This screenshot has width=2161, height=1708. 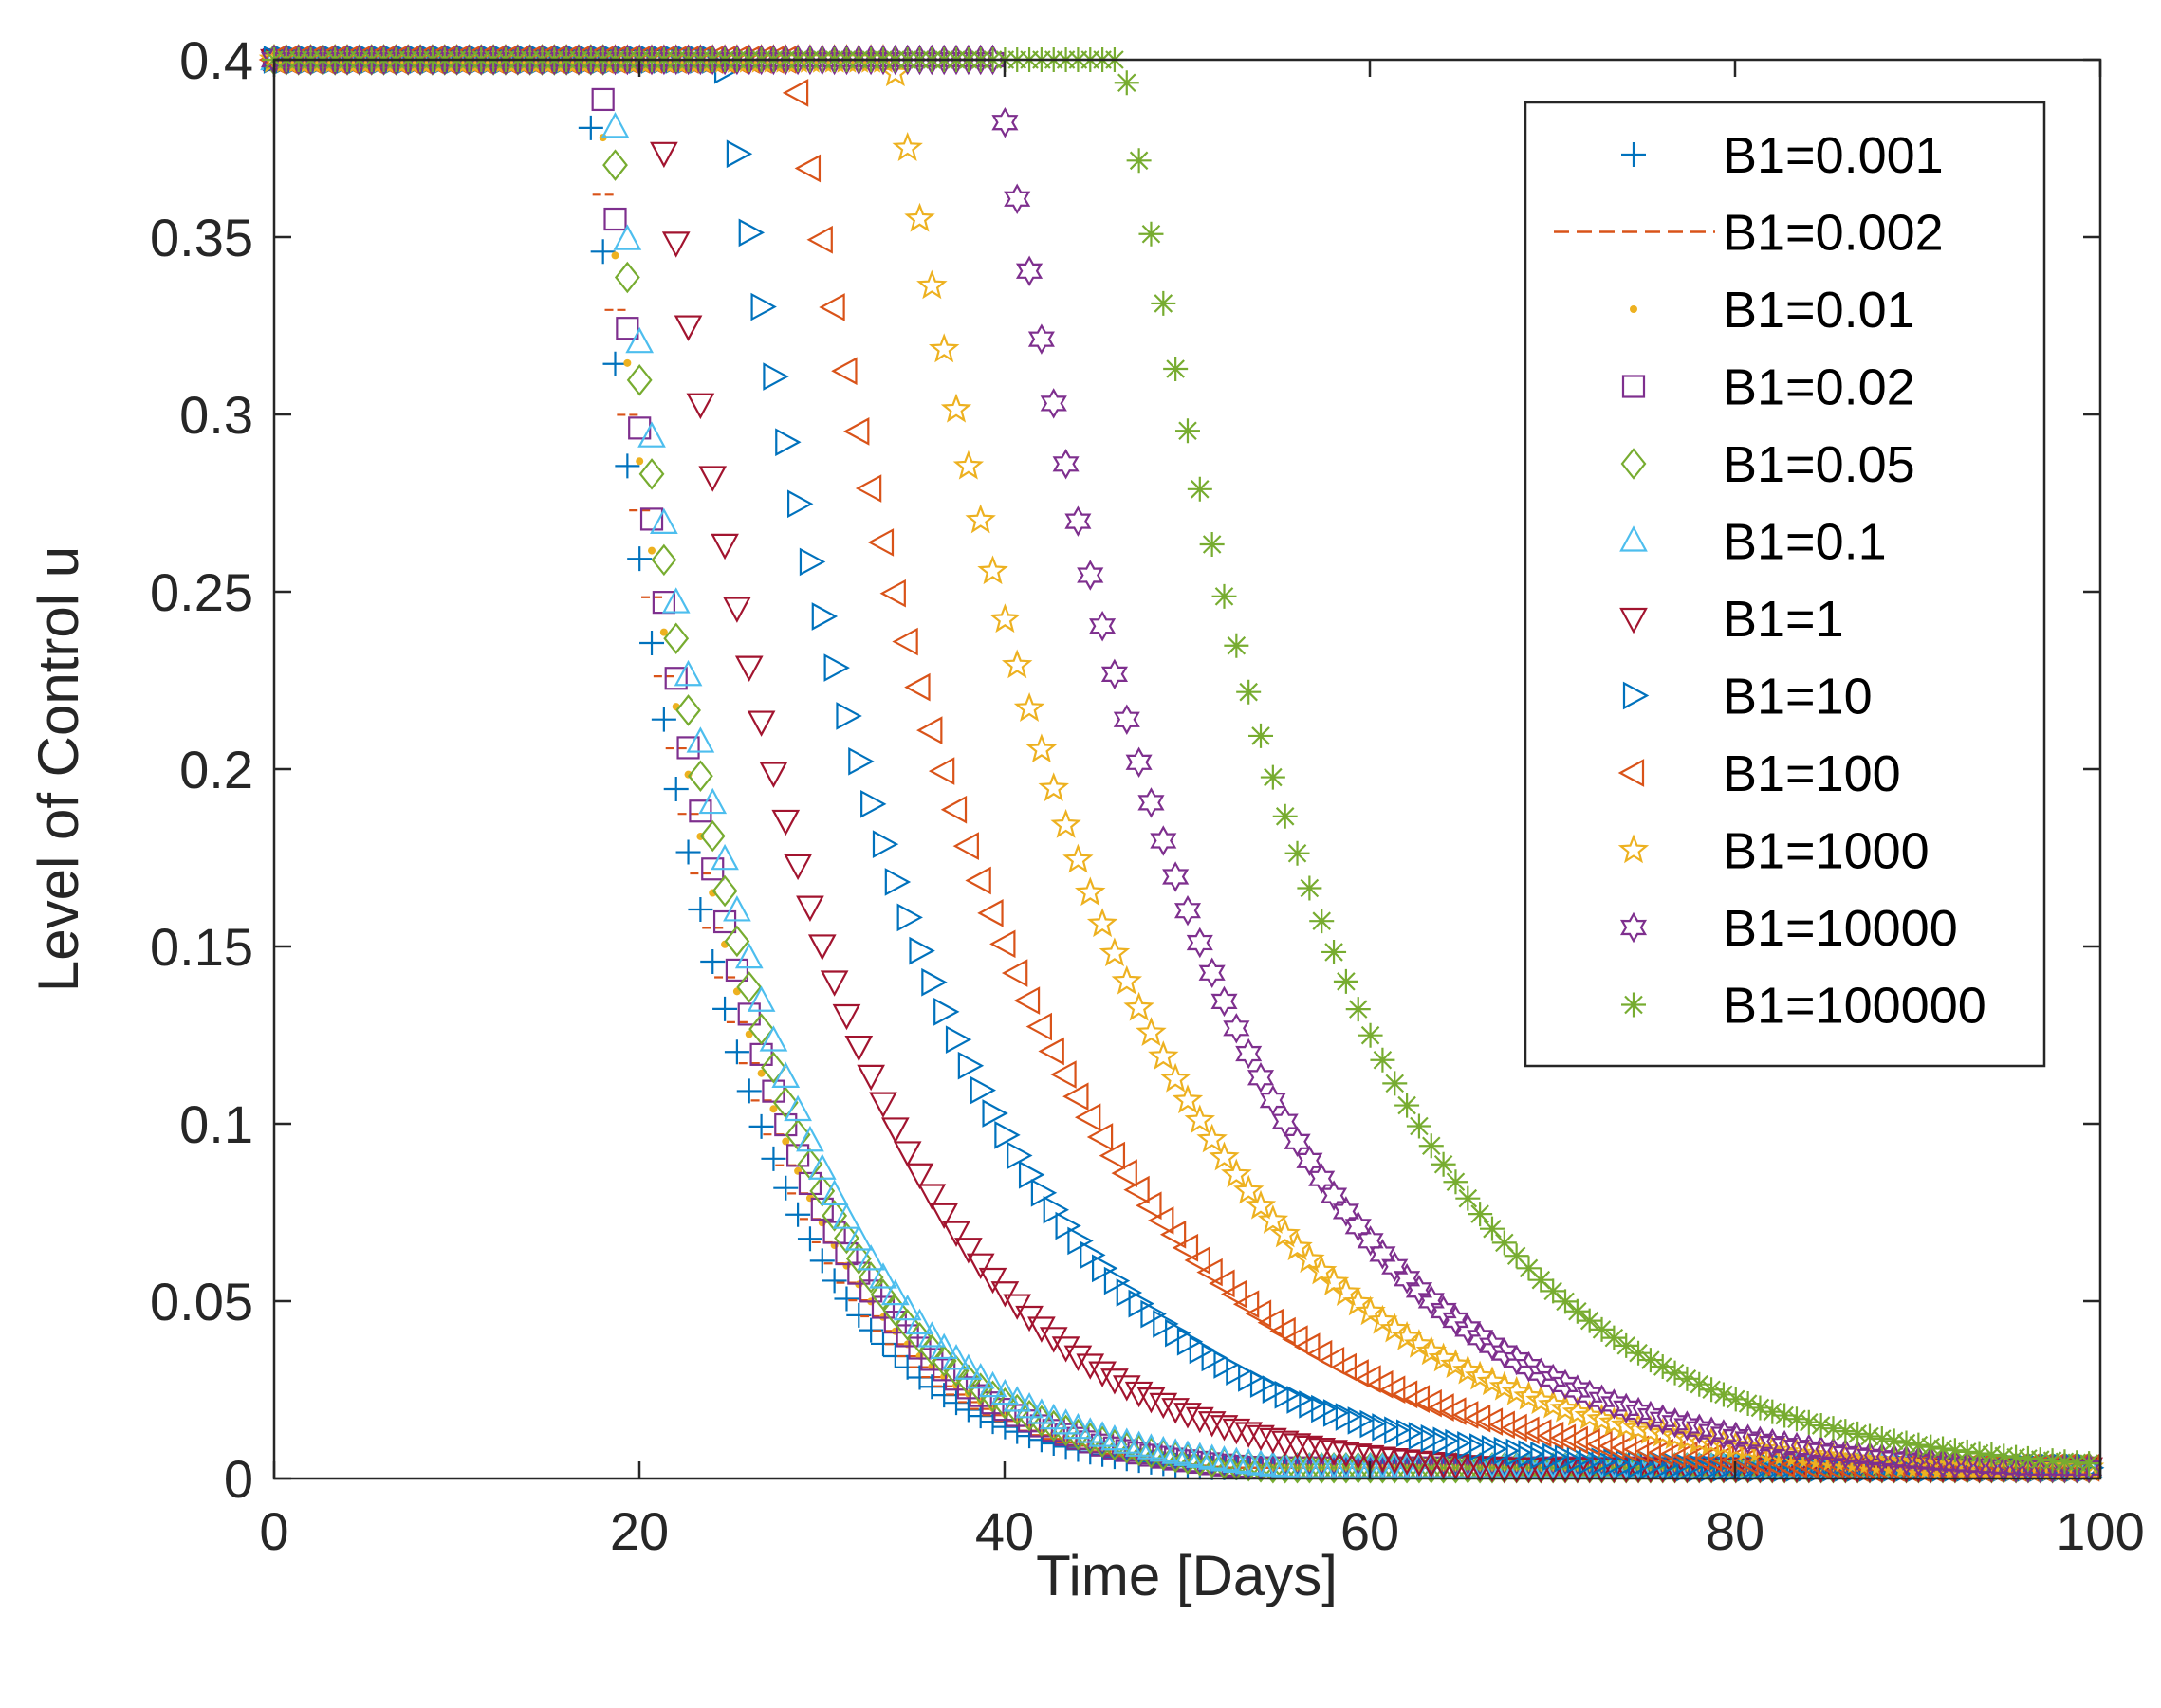 I want to click on y-tick-label: 0.3, so click(x=216, y=415).